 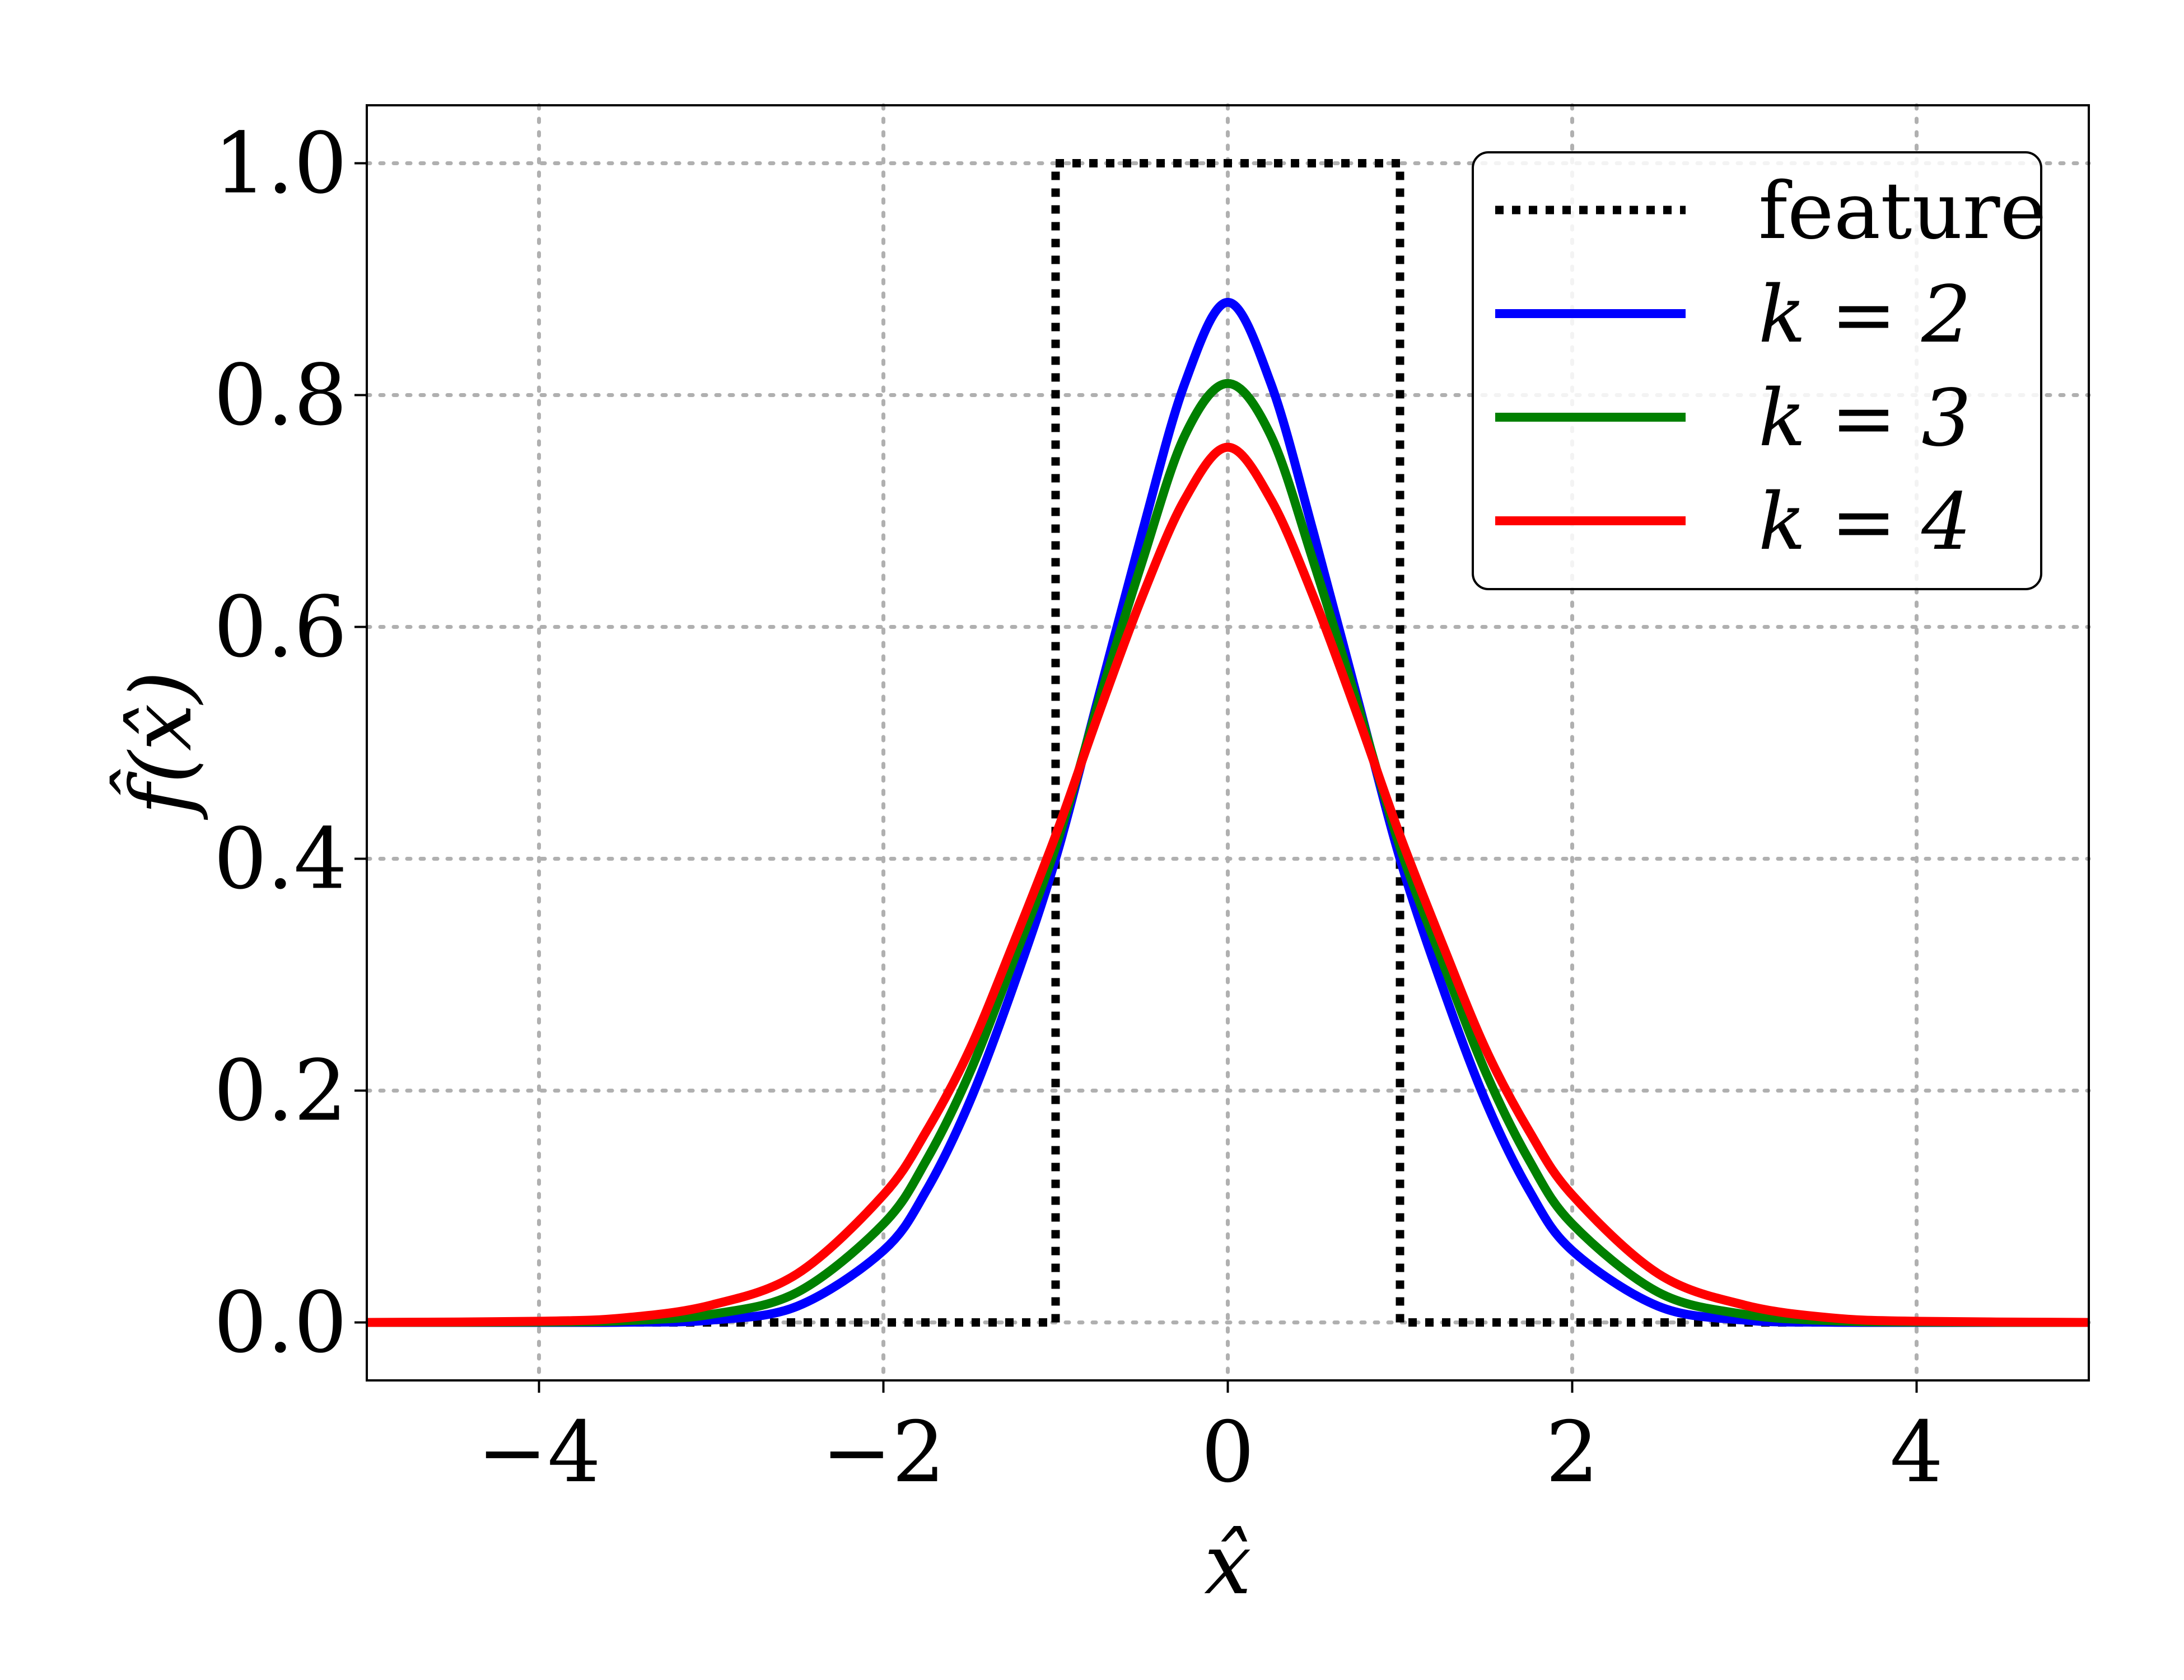 I want to click on y-axis: 0.0 0.2 0.4 0.6 0.8 1.0, so click(x=290, y=744).